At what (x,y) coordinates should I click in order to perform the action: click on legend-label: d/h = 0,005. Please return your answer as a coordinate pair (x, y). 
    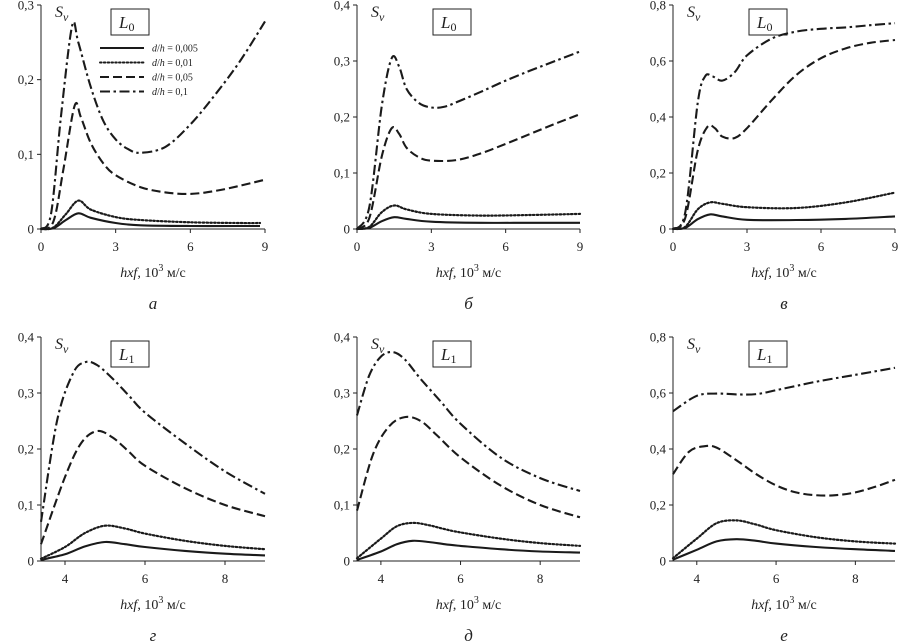
    Looking at the image, I should click on (175, 49).